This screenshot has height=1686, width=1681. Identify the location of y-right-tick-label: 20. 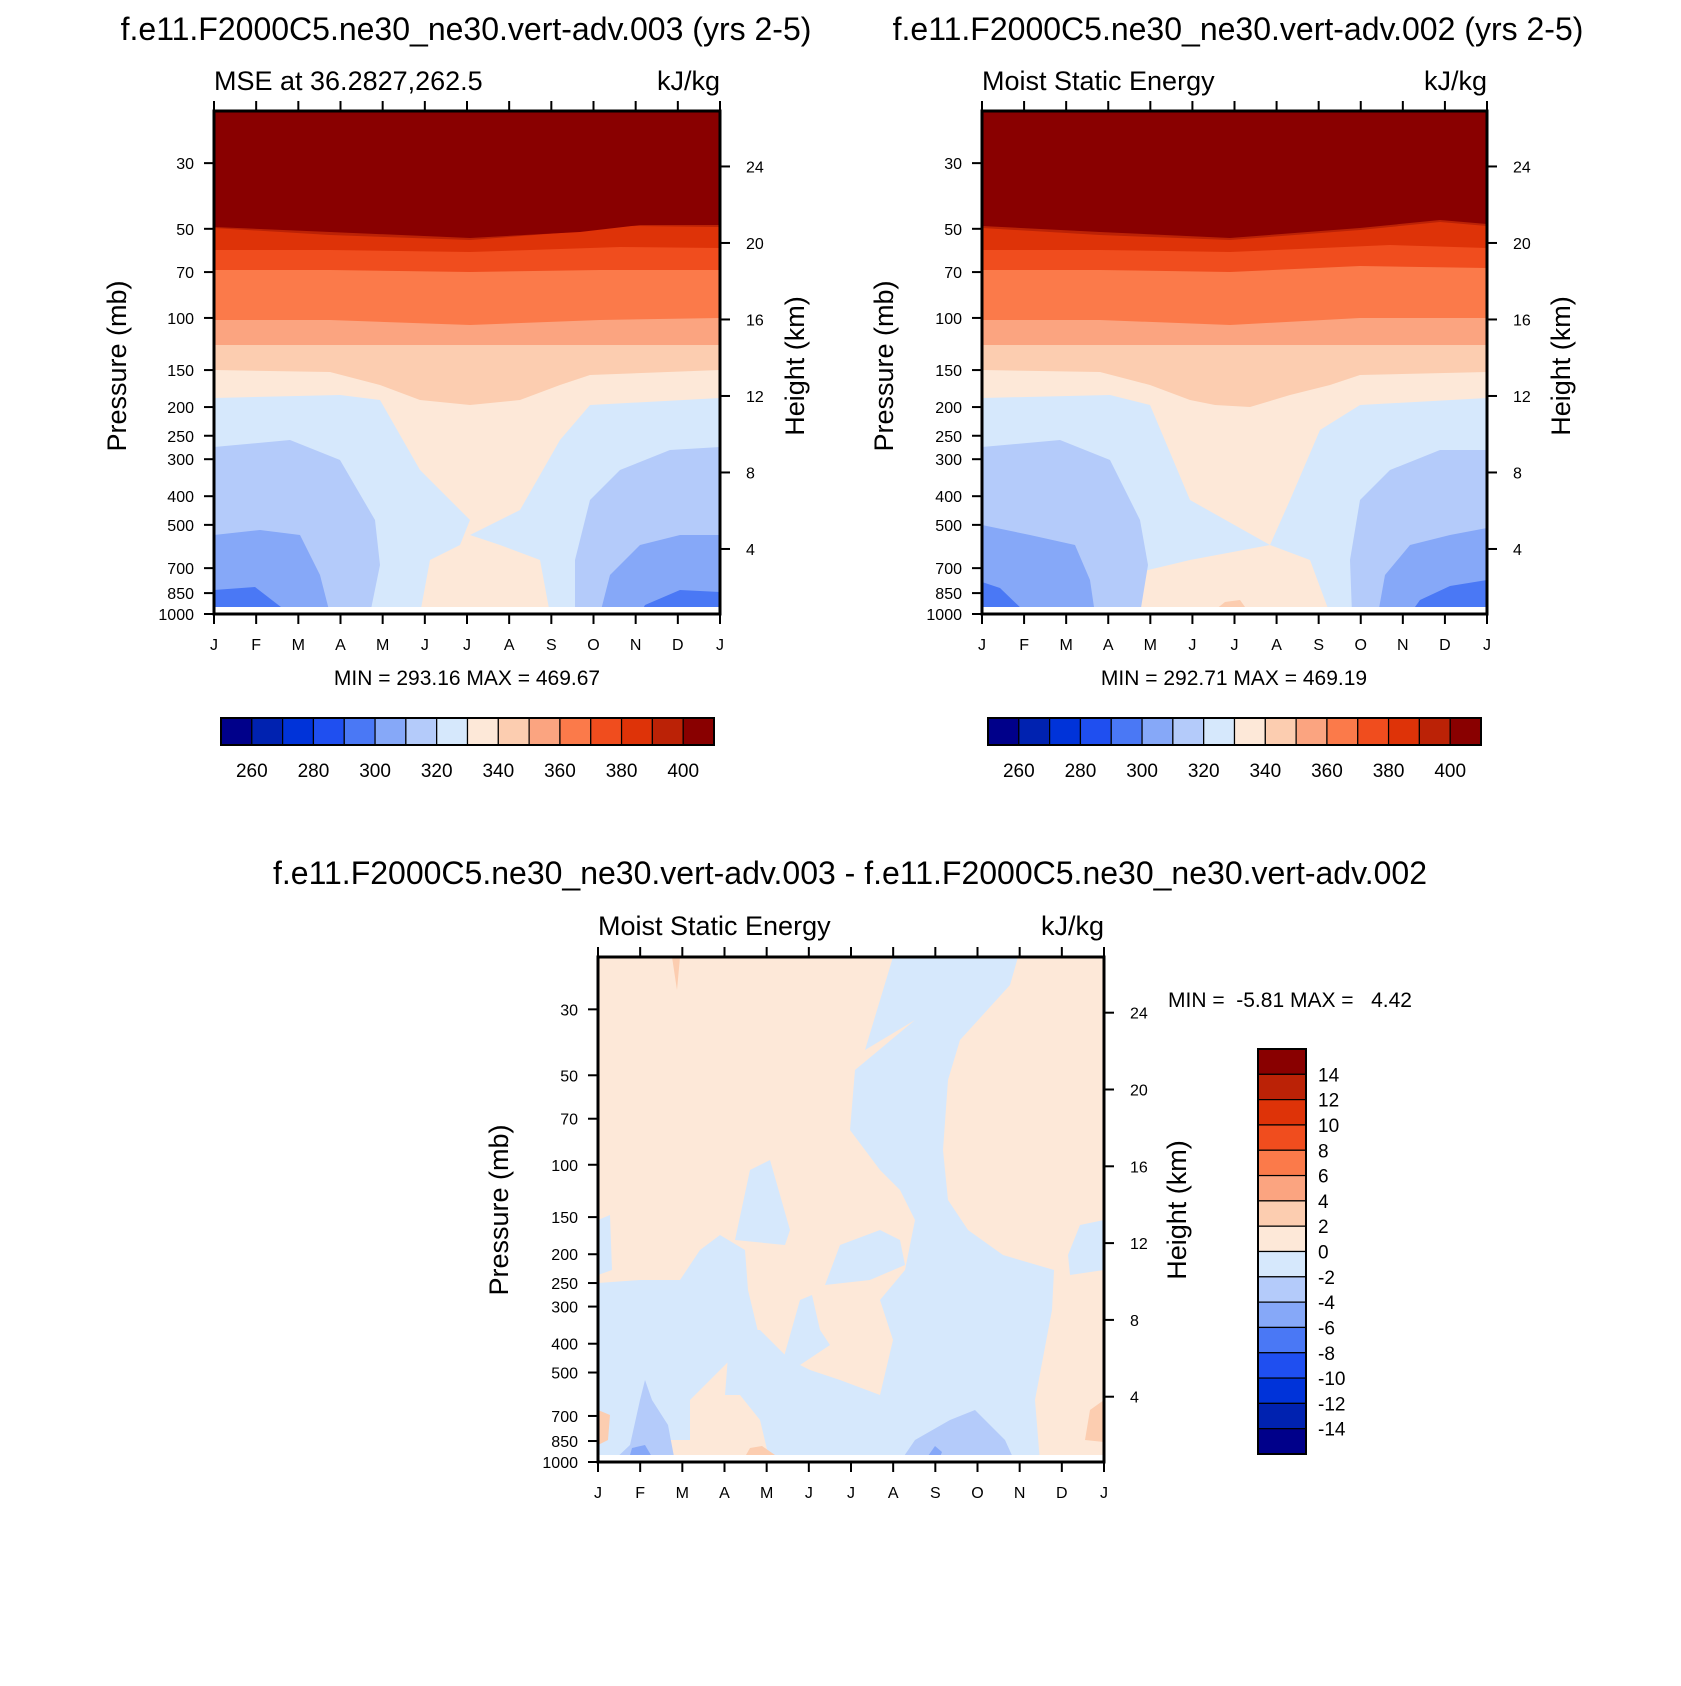
(1522, 244).